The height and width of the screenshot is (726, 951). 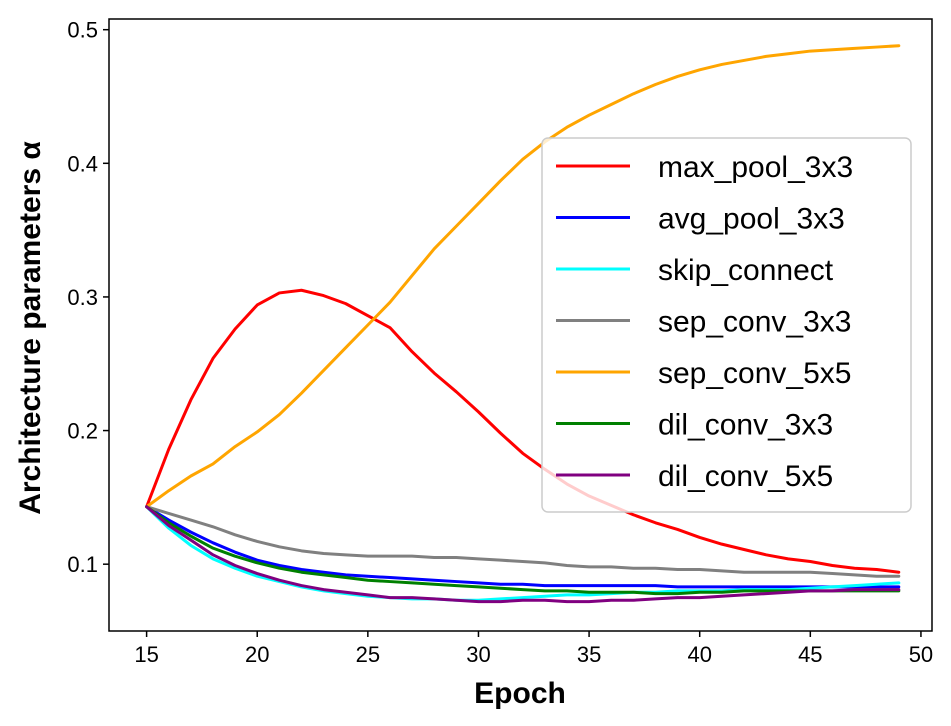 I want to click on y-tick-label: 0.3, so click(x=82, y=297).